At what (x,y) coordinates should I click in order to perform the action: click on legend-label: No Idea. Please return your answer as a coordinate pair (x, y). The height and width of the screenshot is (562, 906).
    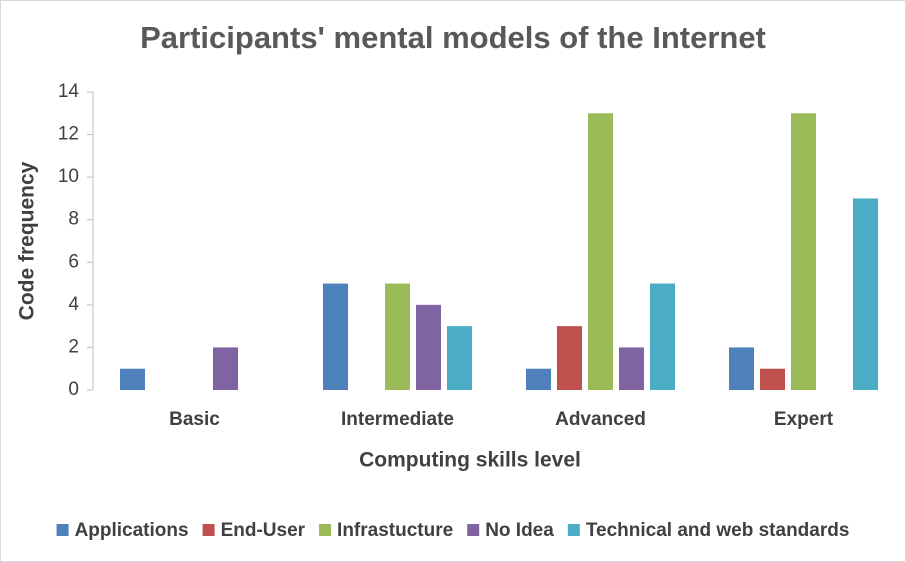
    Looking at the image, I should click on (519, 530).